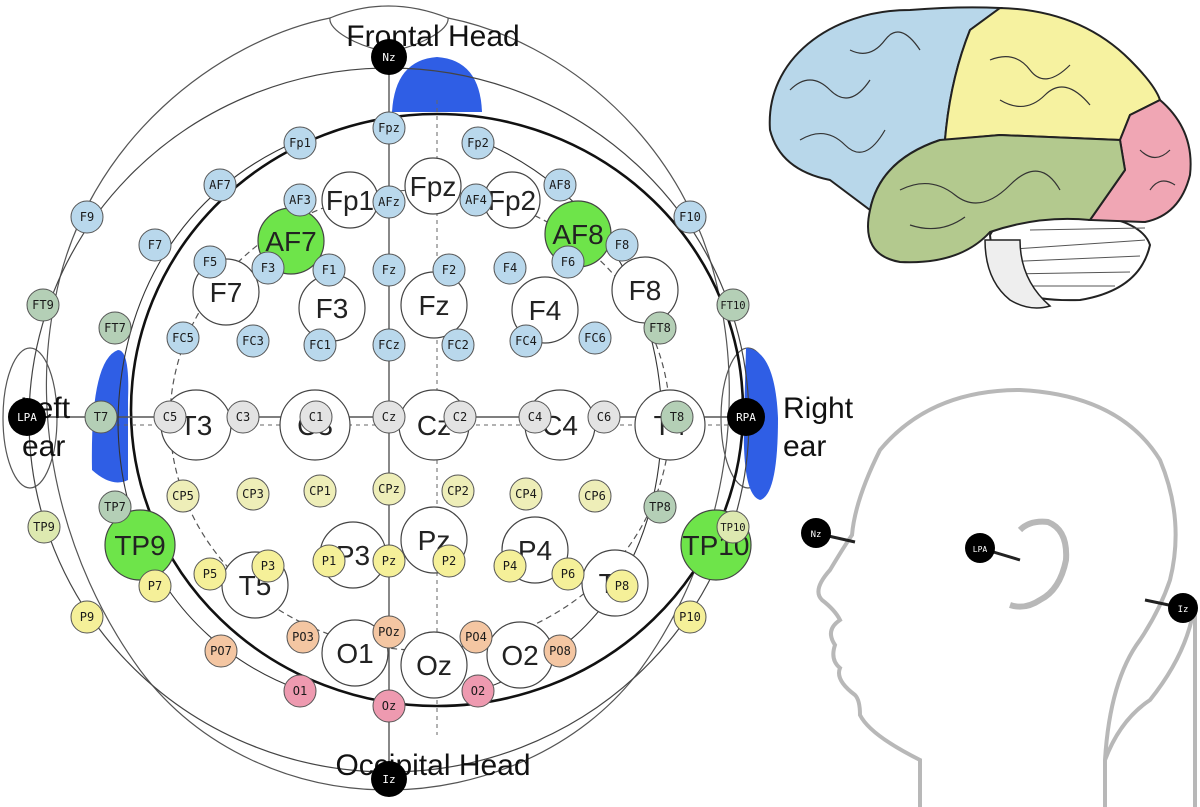 The width and height of the screenshot is (1200, 807). What do you see at coordinates (355, 653) in the screenshot?
I see `large-electrode-o1: O1` at bounding box center [355, 653].